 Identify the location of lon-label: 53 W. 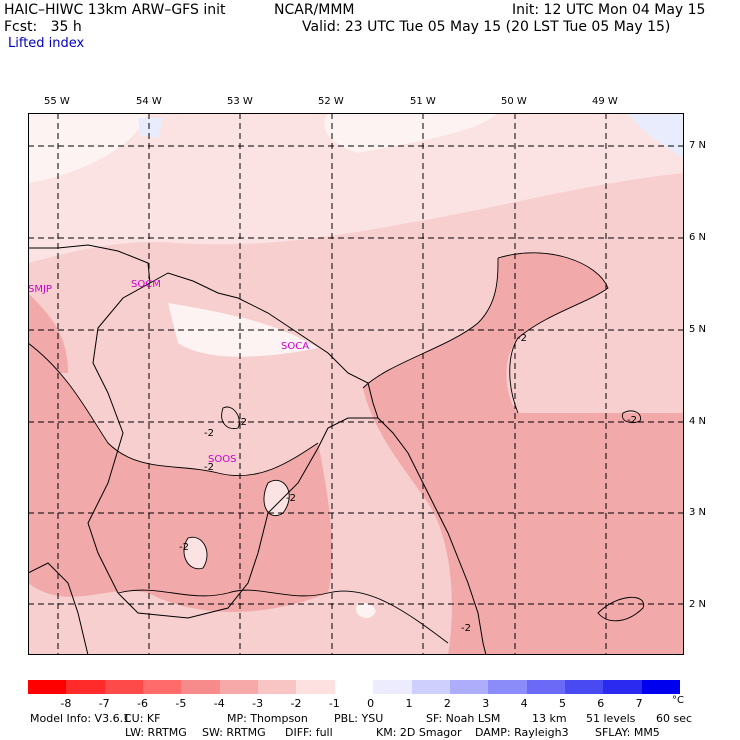
(240, 101).